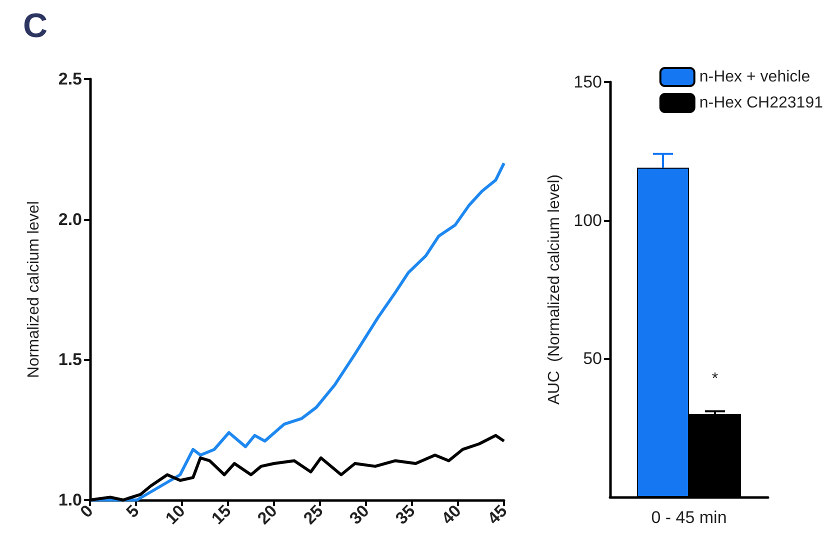 The height and width of the screenshot is (535, 828). Describe the element at coordinates (175, 514) in the screenshot. I see `x-tick-label: 10` at that location.